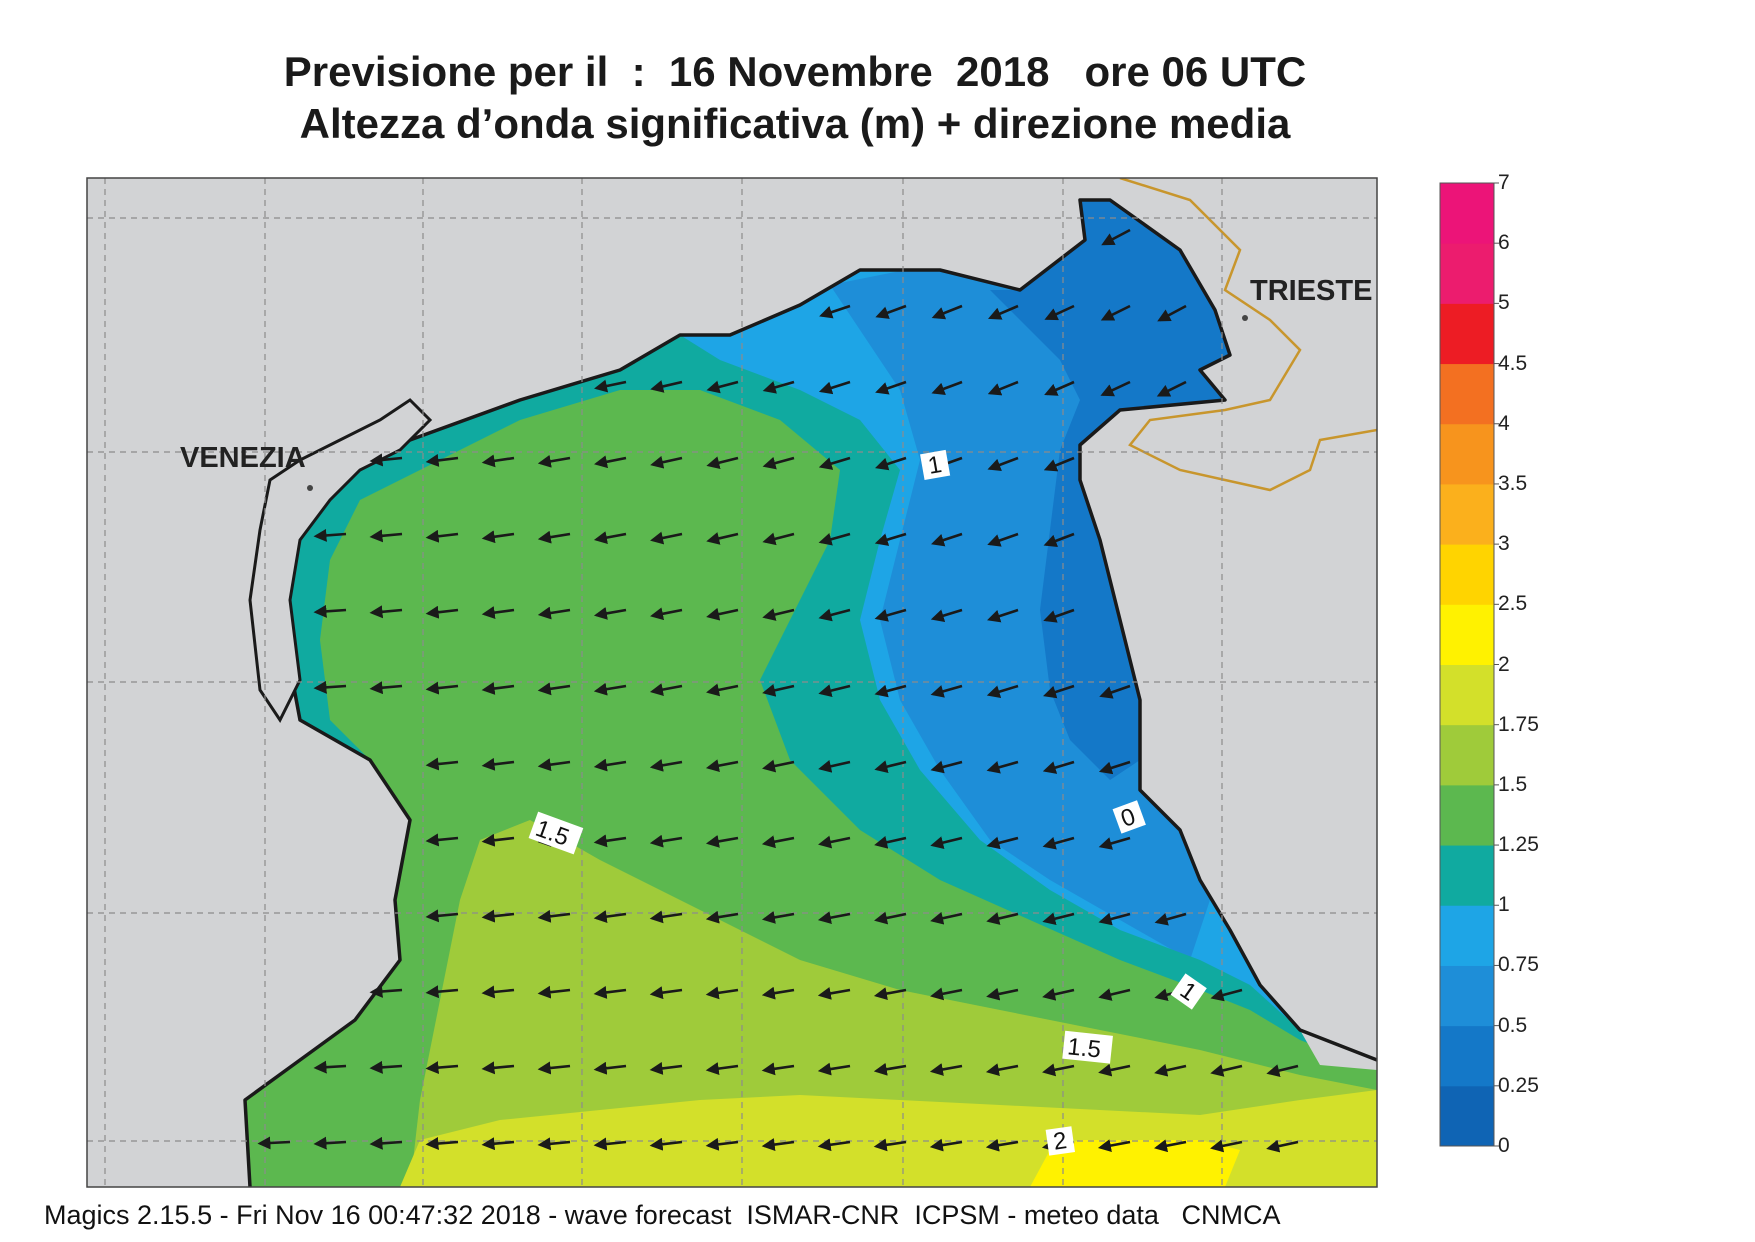 This screenshot has height=1242, width=1755. I want to click on colorbar-label: 0.5, so click(1513, 1025).